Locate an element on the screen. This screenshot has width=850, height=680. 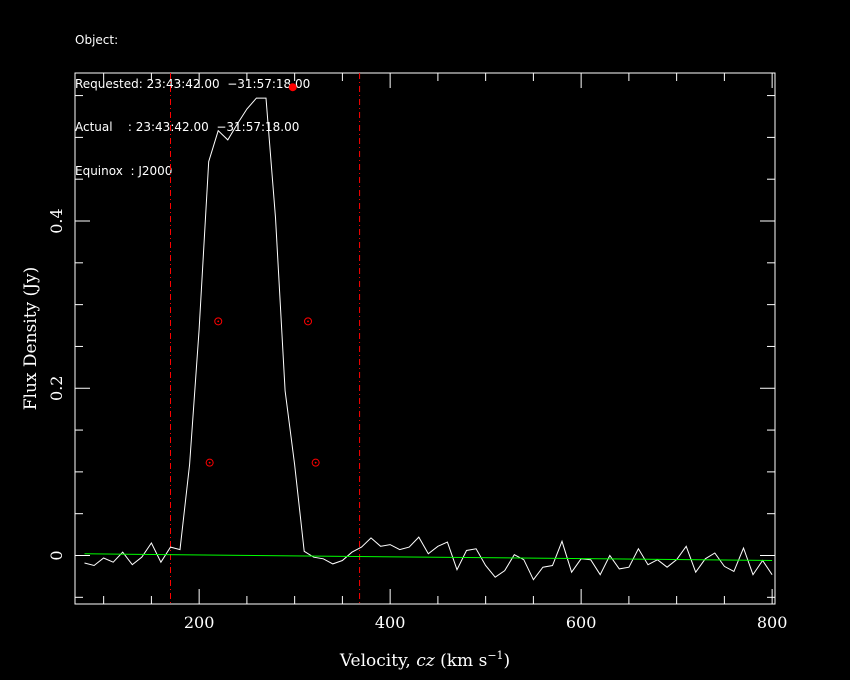
chart-markers is located at coordinates (262, 275).